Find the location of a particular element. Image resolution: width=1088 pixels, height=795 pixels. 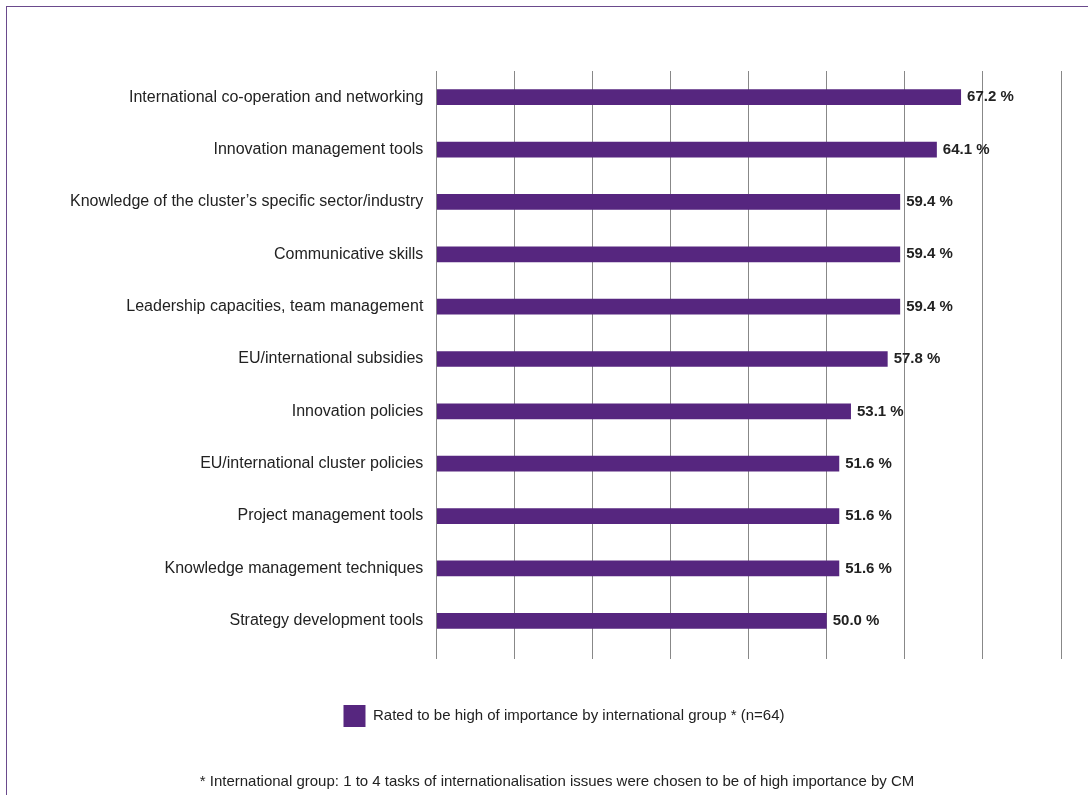

legend-label: Rated to be high of importance by international group * (n=64) is located at coordinates (578, 715).